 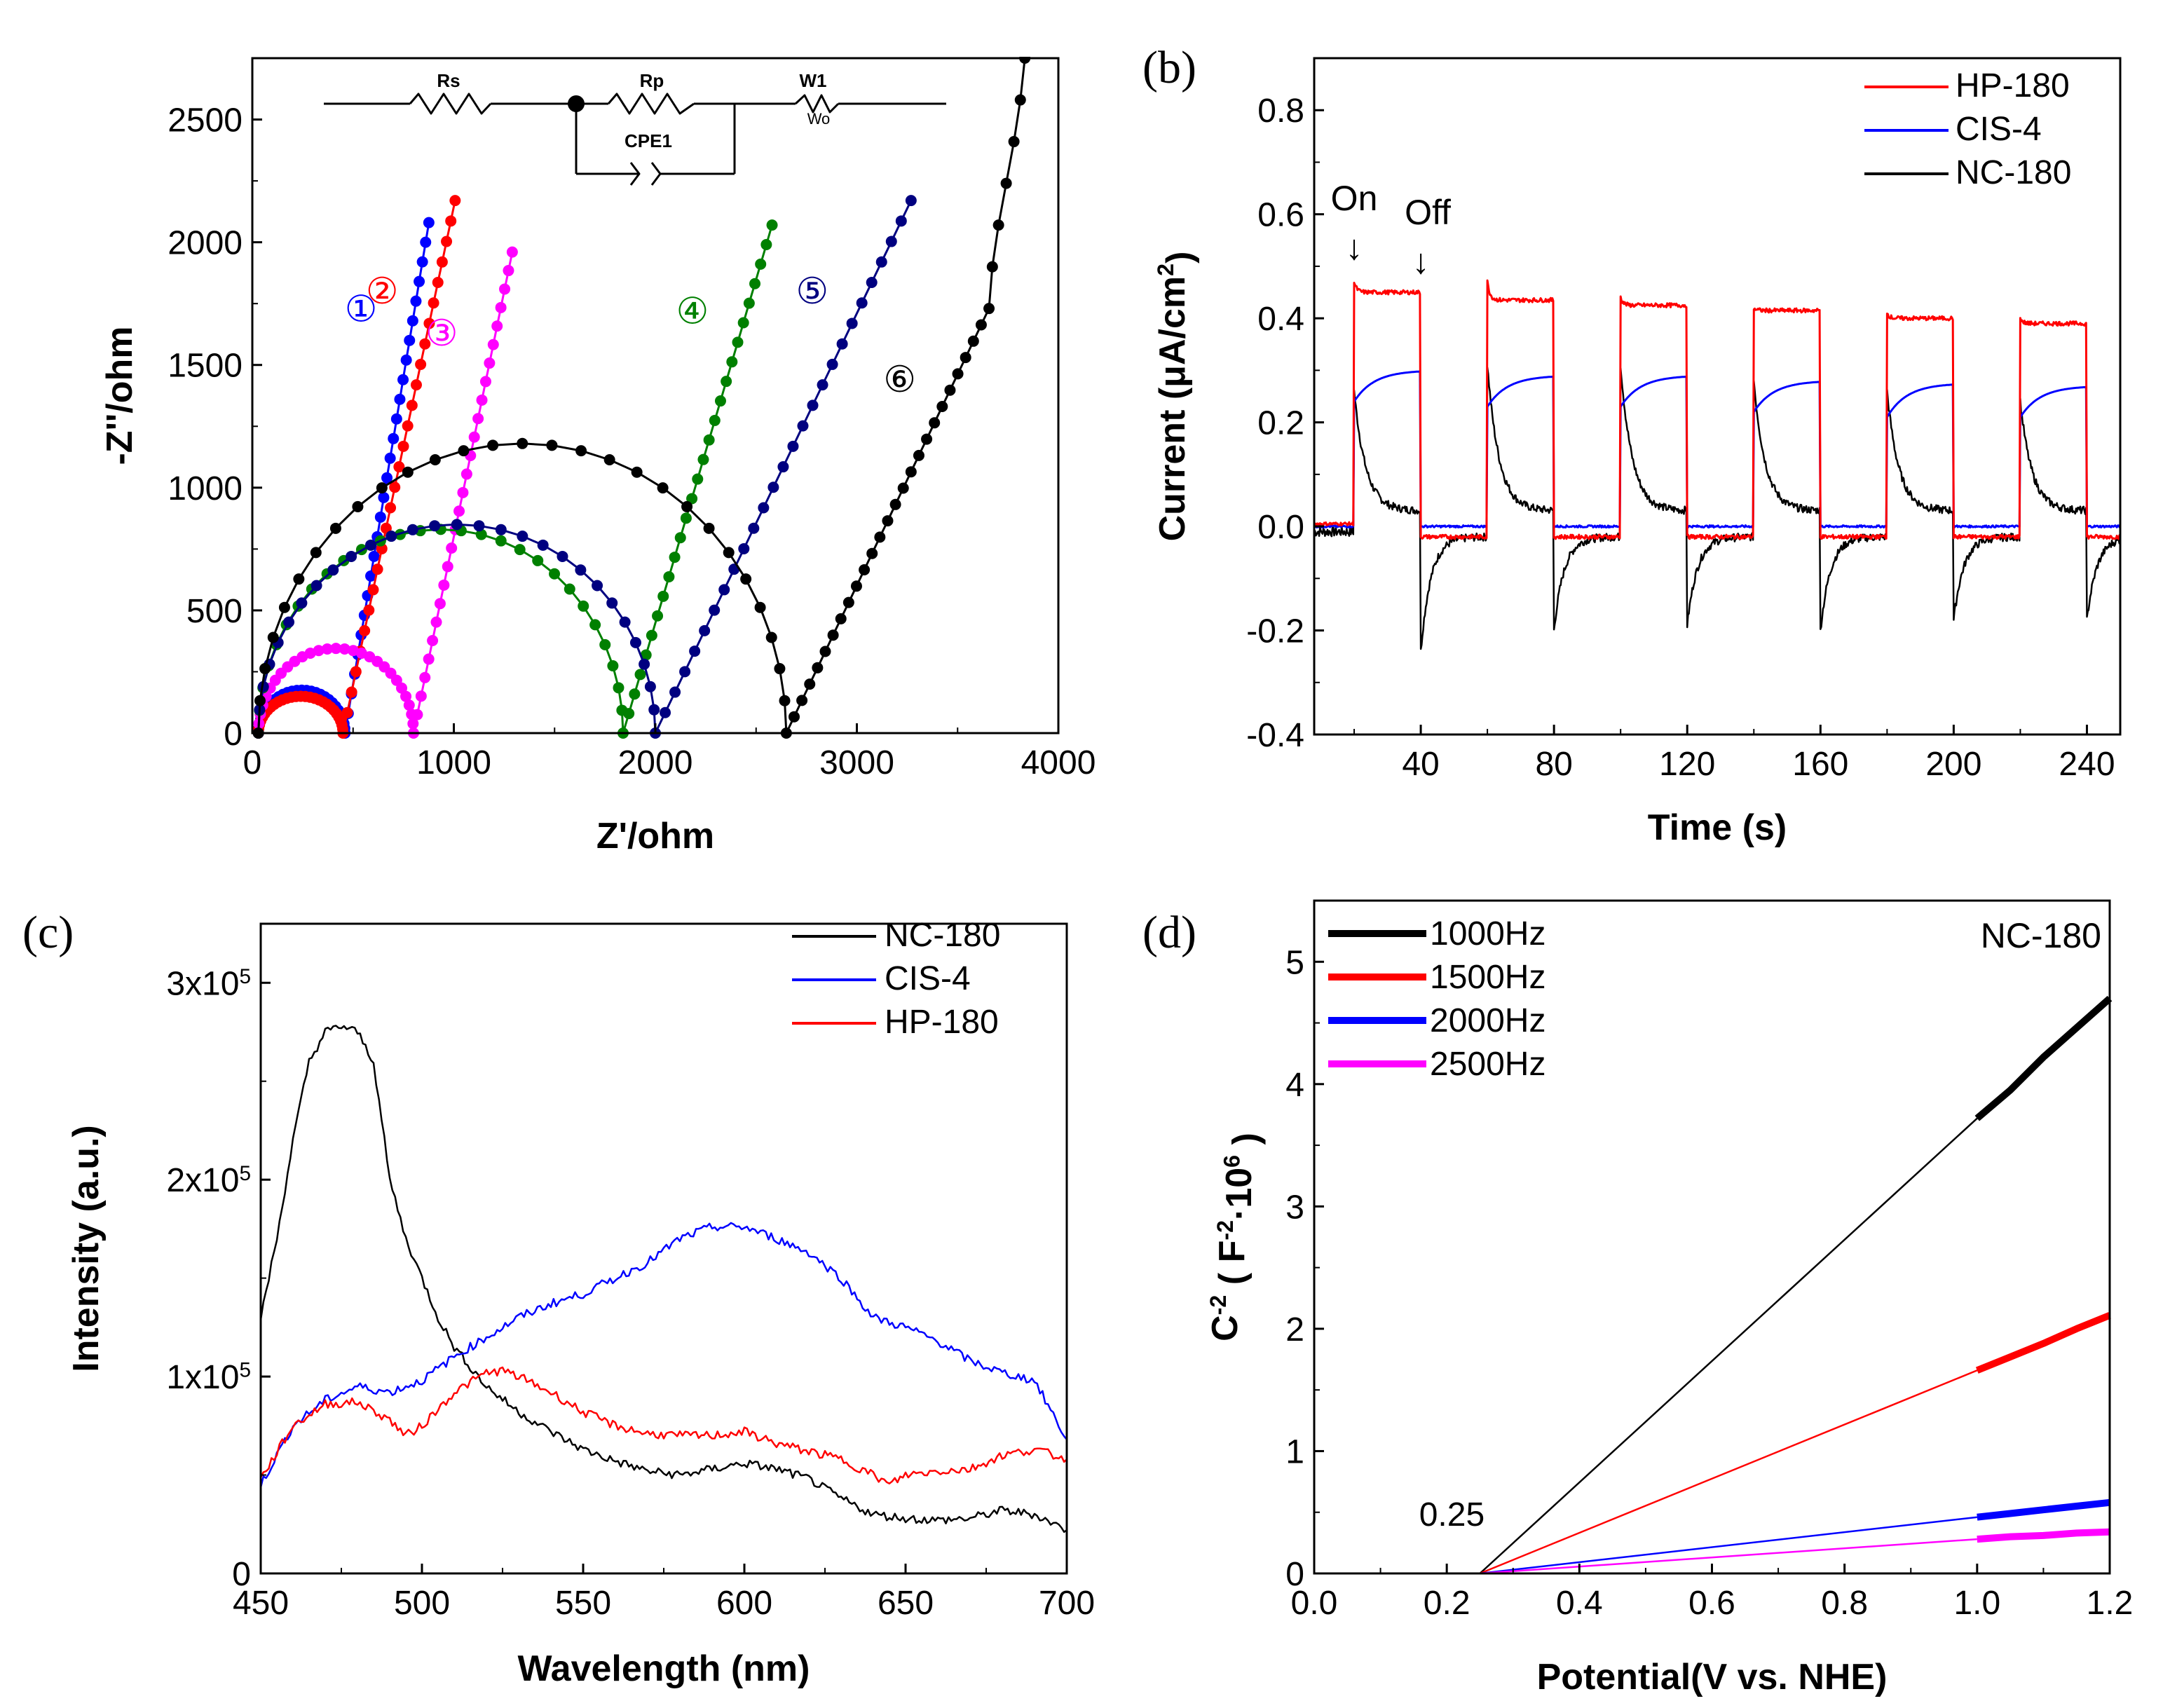 I want to click on y-tick-label: 0.2, so click(x=1281, y=423).